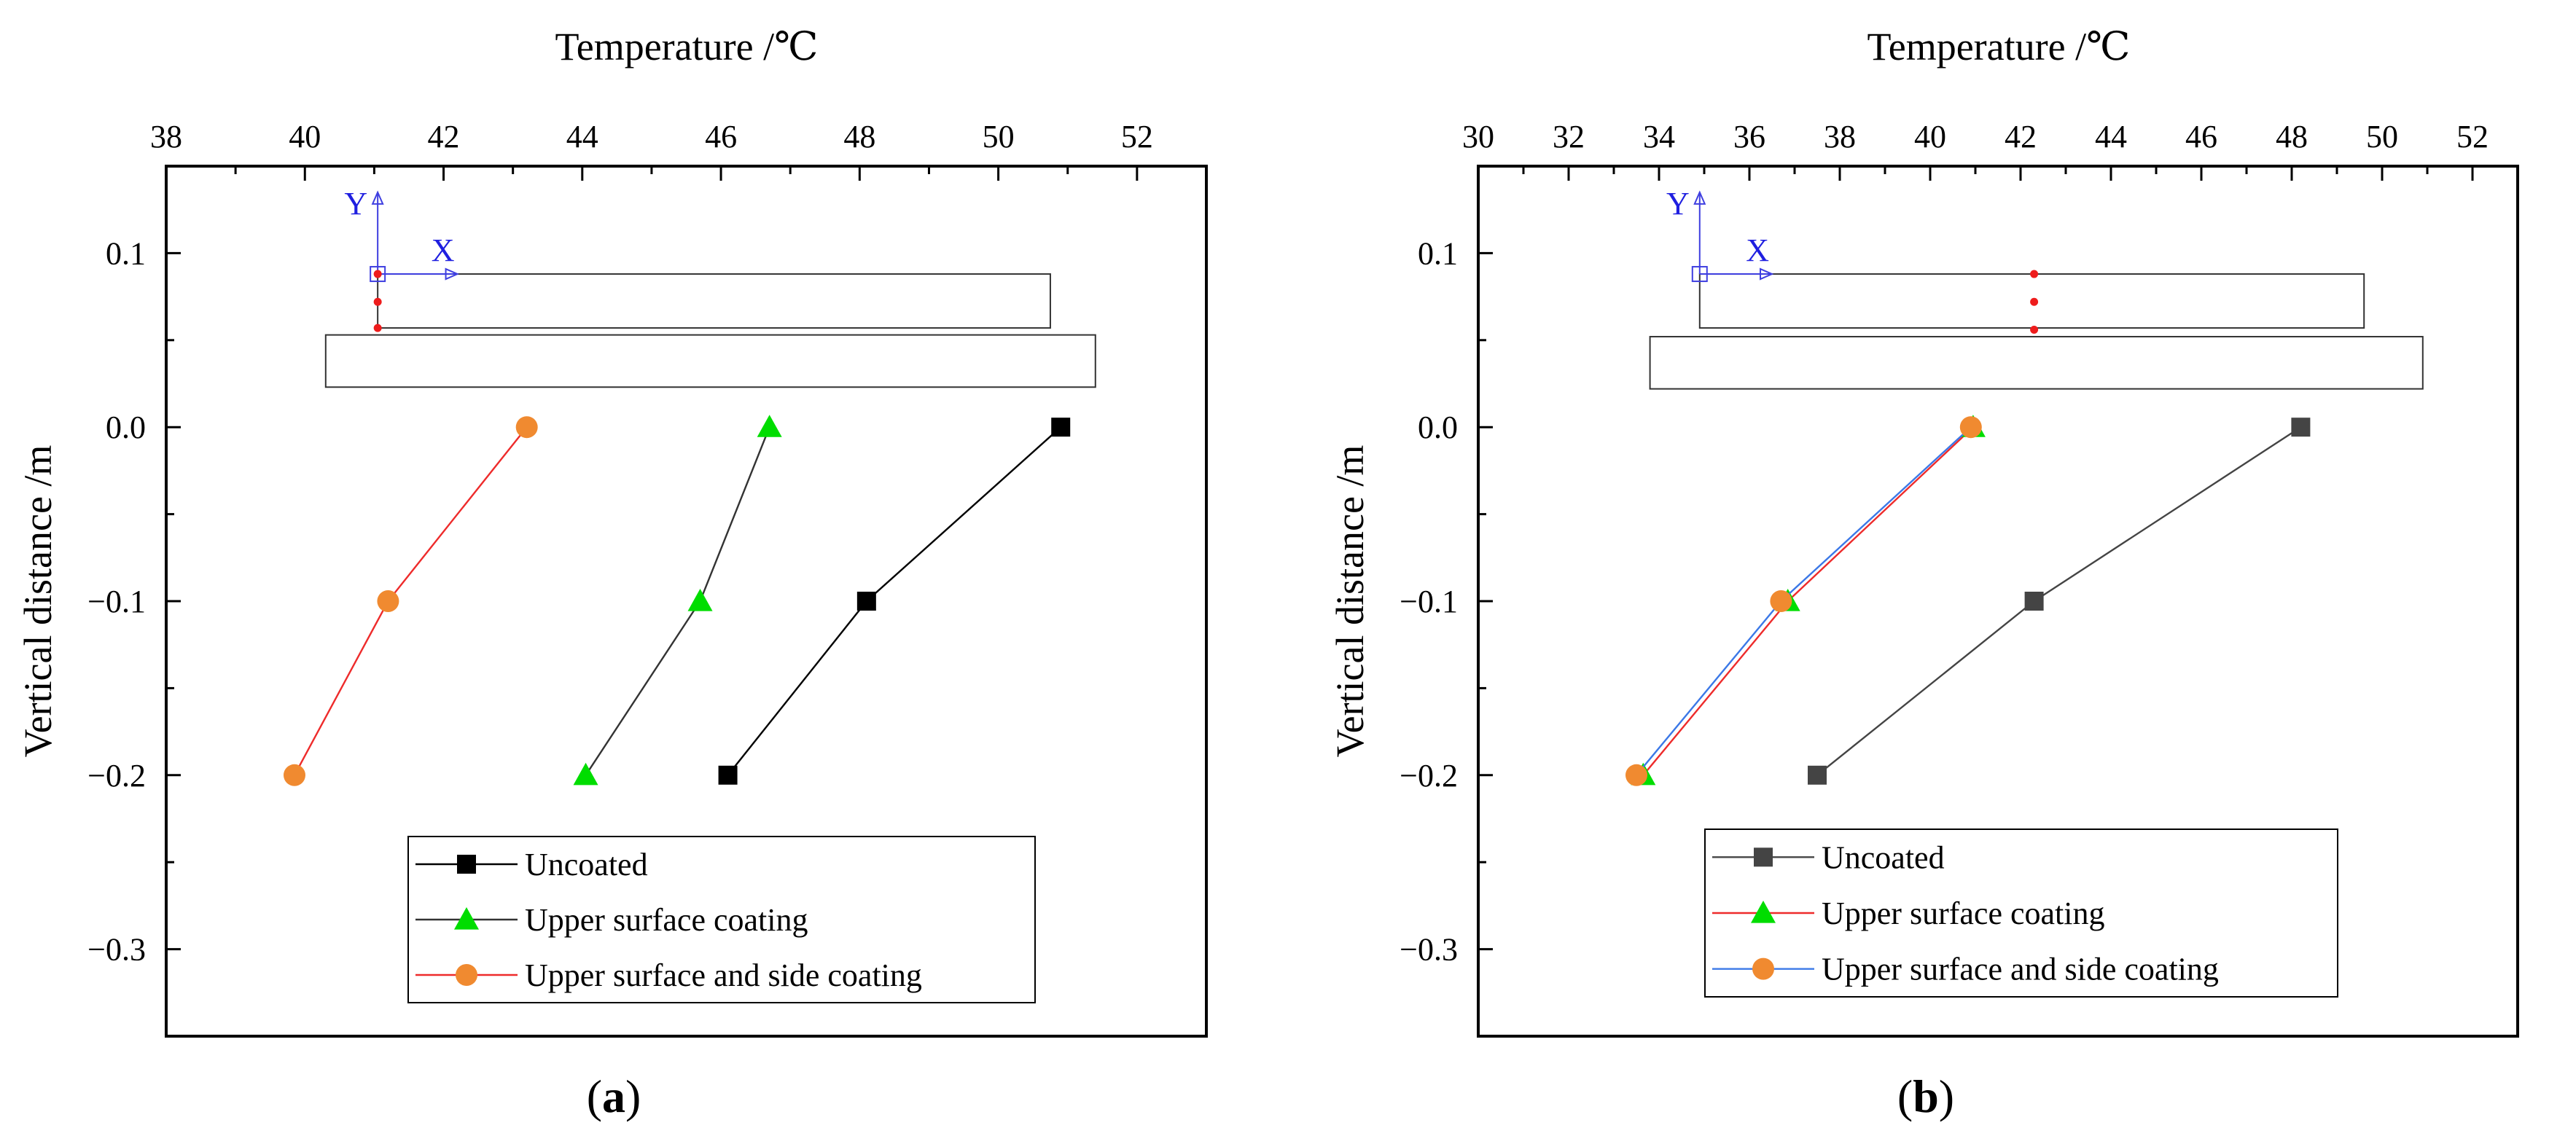 This screenshot has height=1136, width=2576. What do you see at coordinates (1925, 1096) in the screenshot?
I see `panel-label: (b)` at bounding box center [1925, 1096].